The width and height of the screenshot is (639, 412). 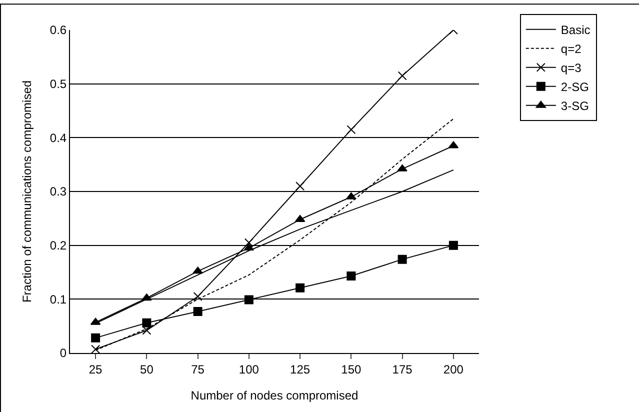 I want to click on legend-label: Basic, so click(x=575, y=30).